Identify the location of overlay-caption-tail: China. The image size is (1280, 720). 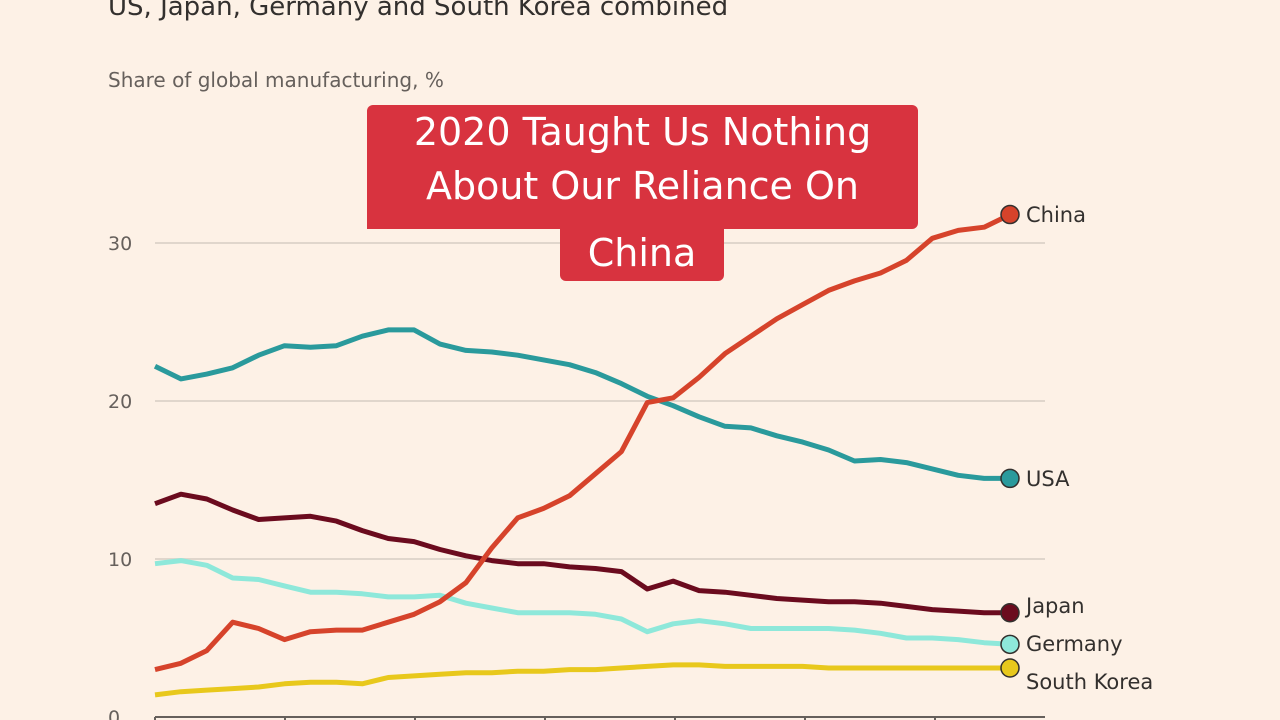
(642, 253).